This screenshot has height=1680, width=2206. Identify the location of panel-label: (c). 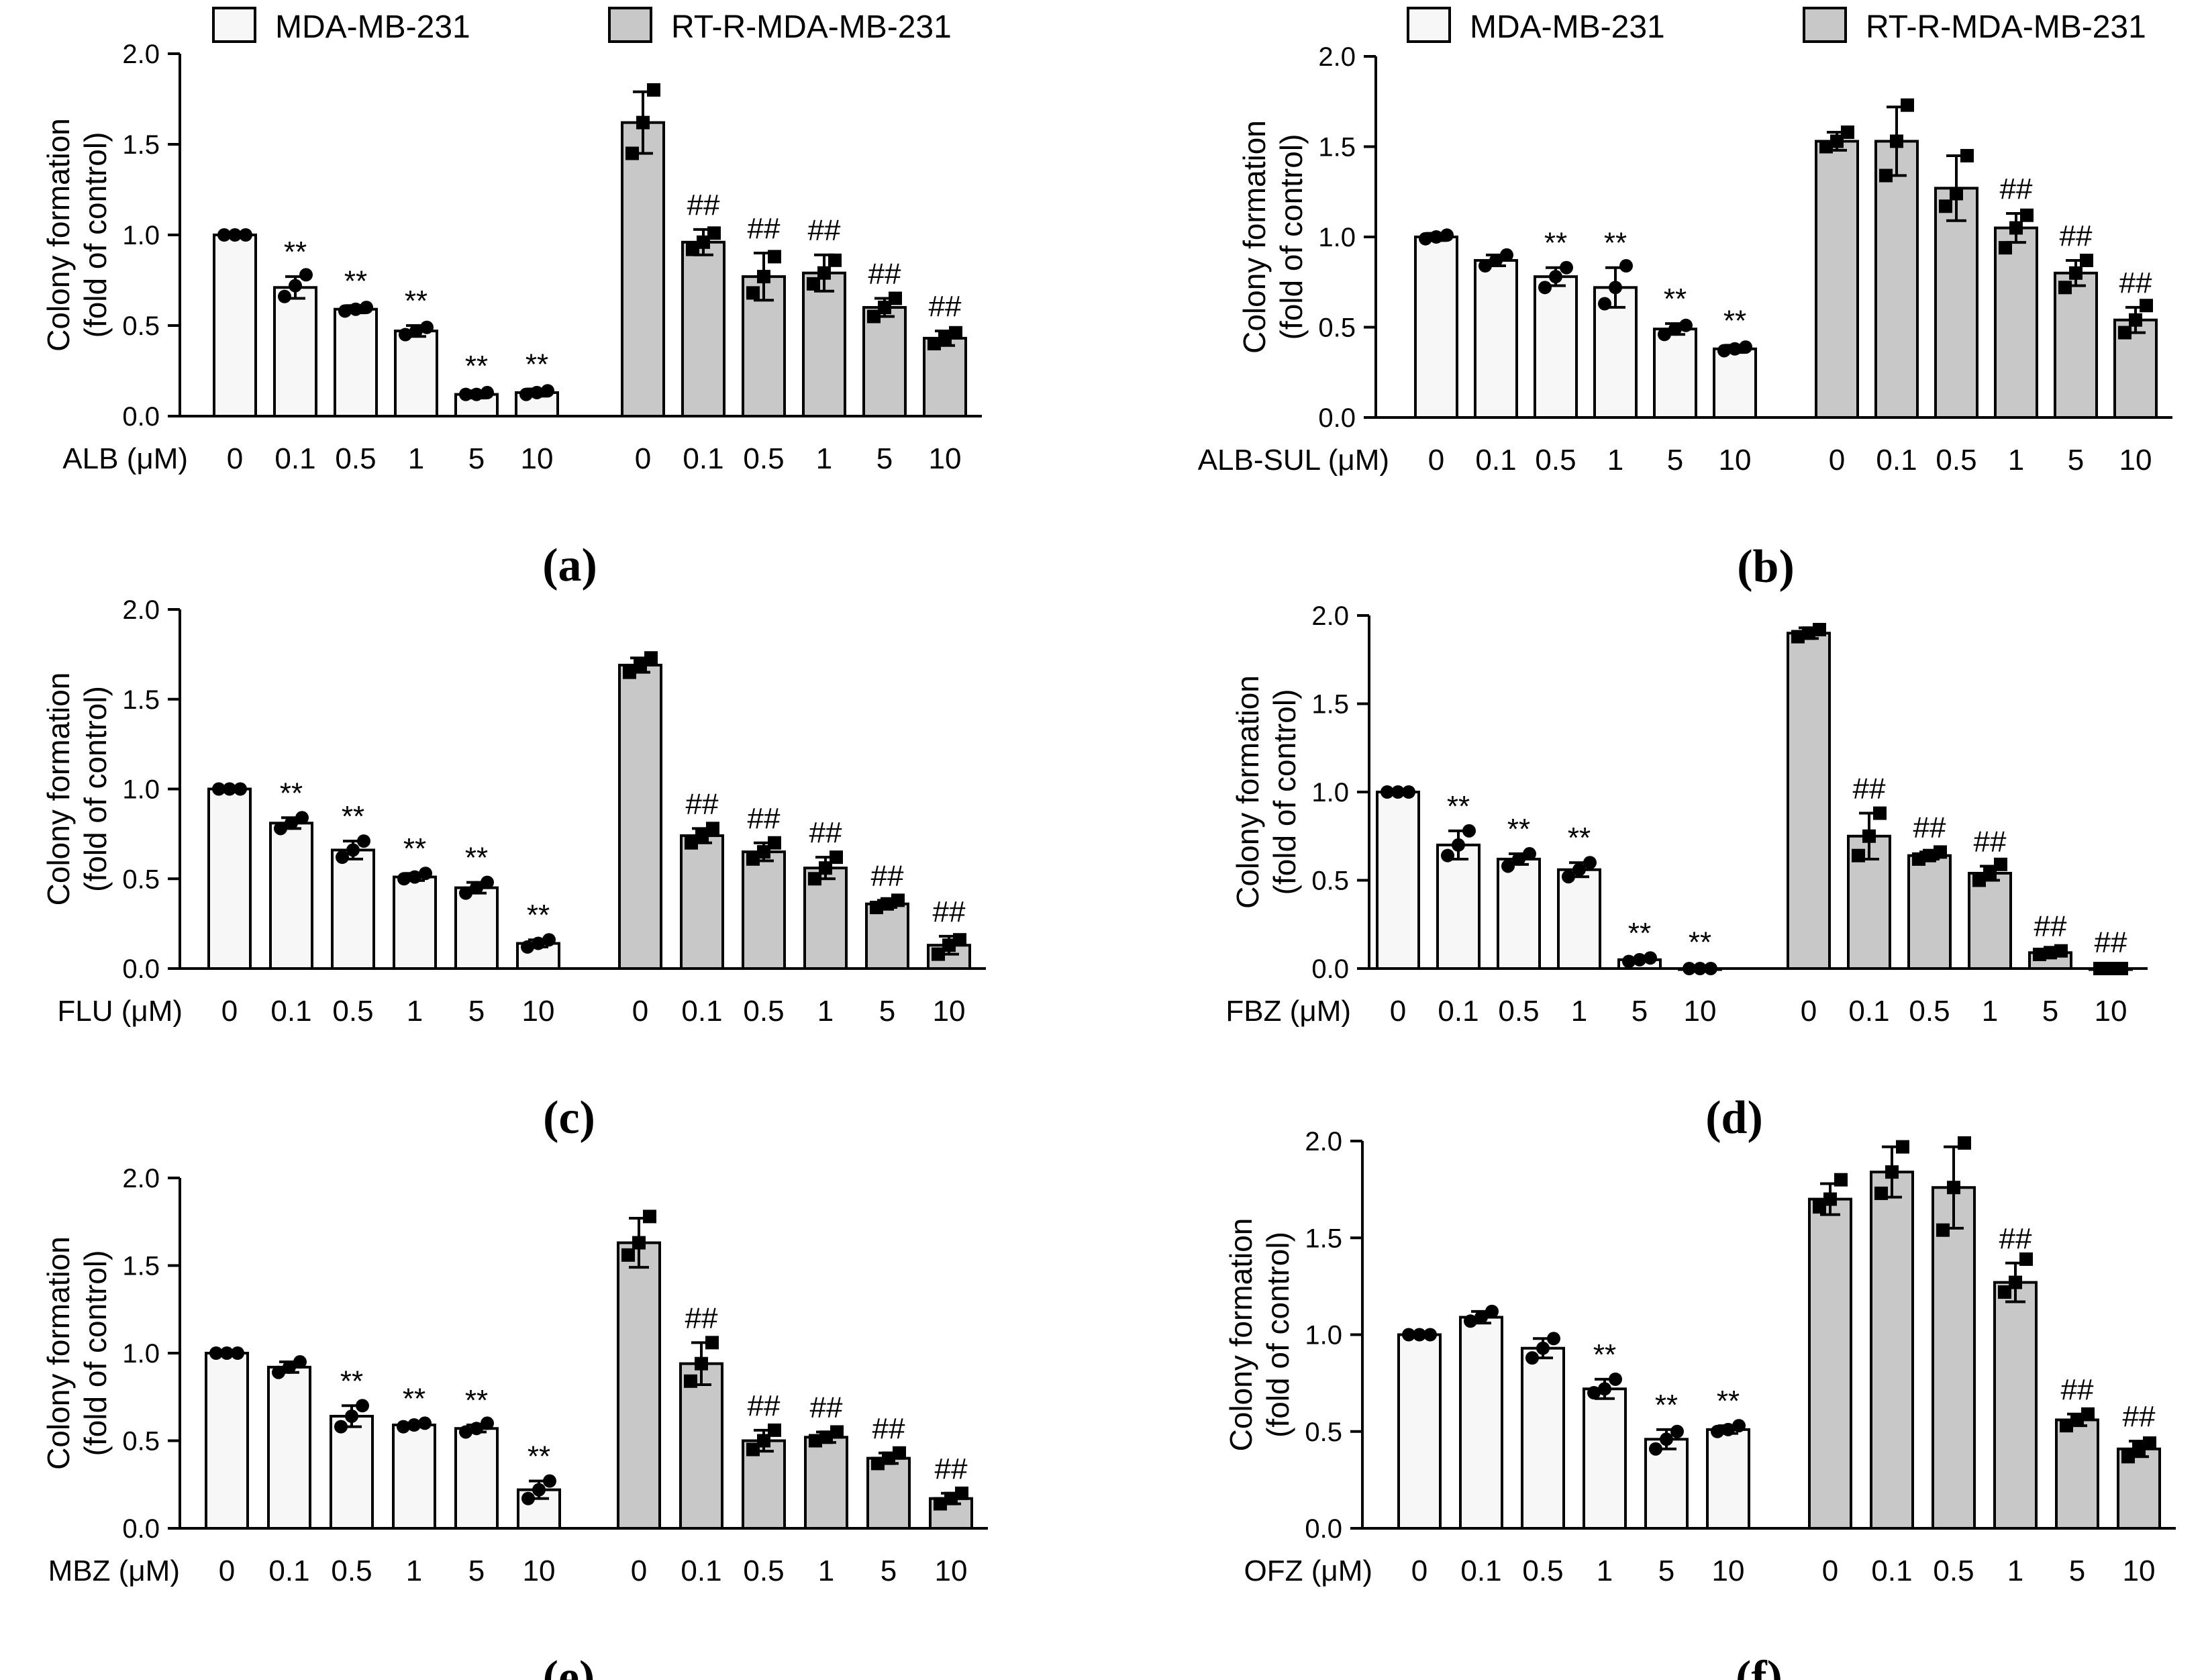
(569, 1118).